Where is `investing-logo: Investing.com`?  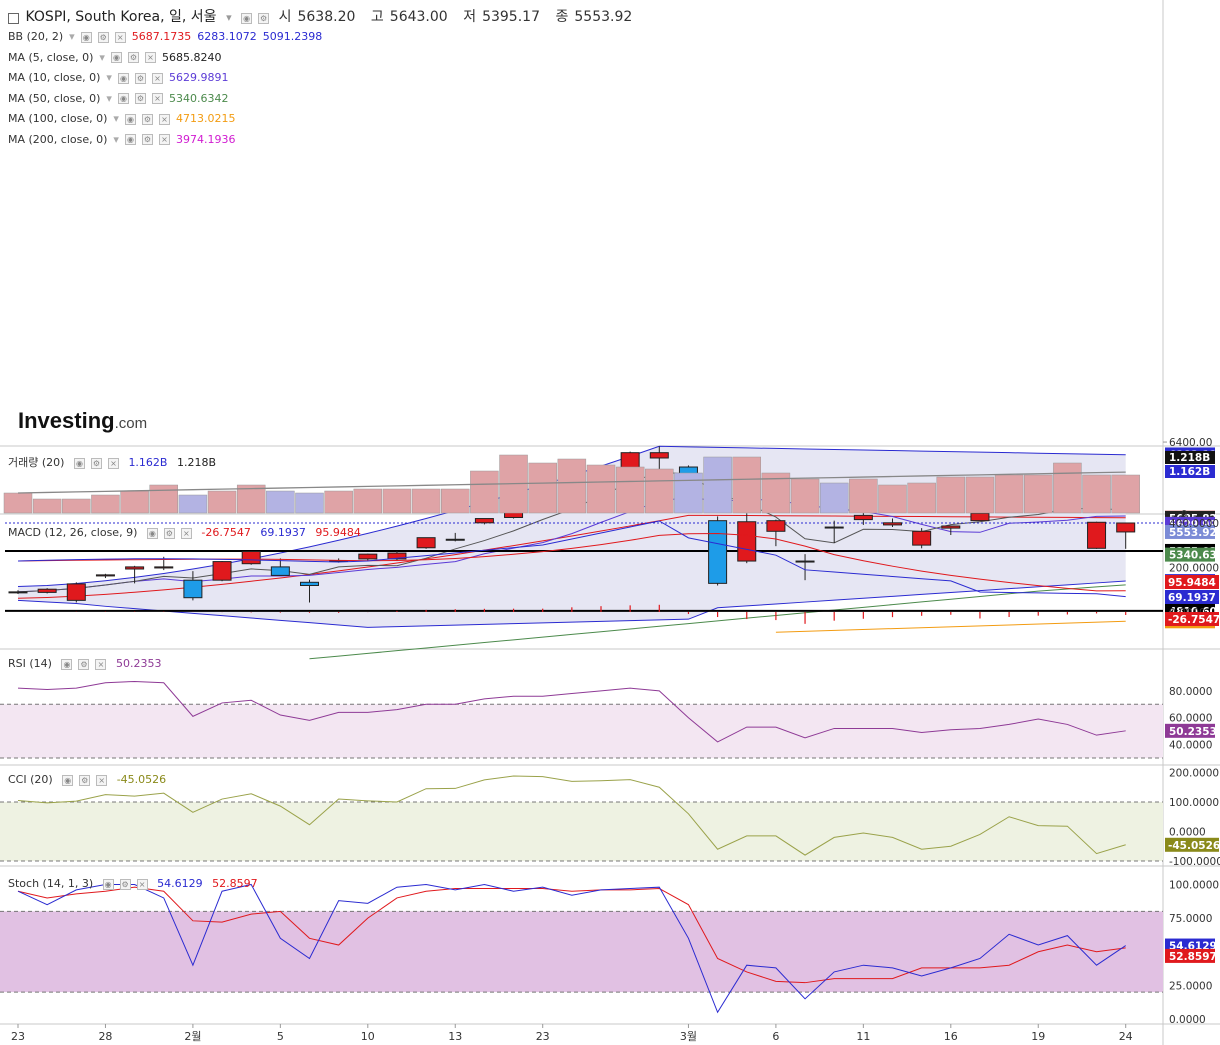
investing-logo: Investing.com is located at coordinates (82, 421).